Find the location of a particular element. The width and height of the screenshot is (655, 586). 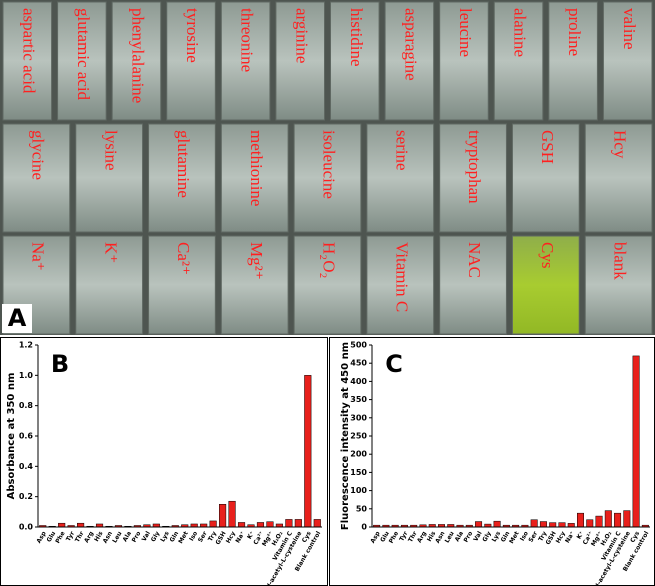

y-tick-label: 150 is located at coordinates (358, 472).